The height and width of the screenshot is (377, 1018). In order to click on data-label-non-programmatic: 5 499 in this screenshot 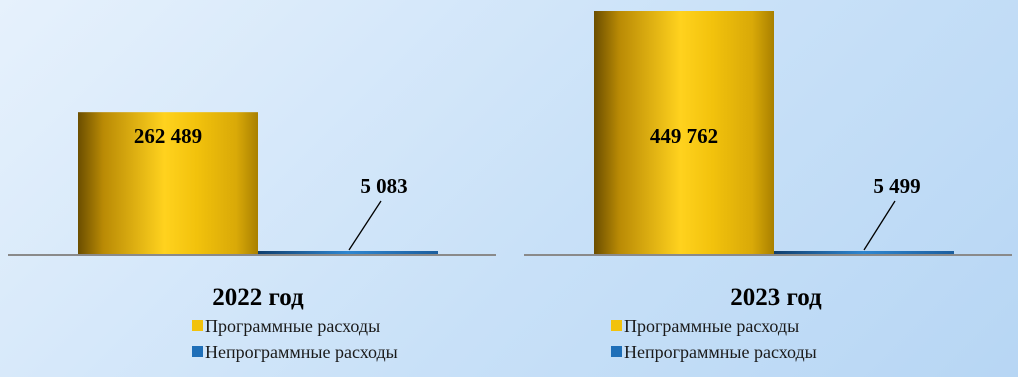, I will do `click(896, 186)`.